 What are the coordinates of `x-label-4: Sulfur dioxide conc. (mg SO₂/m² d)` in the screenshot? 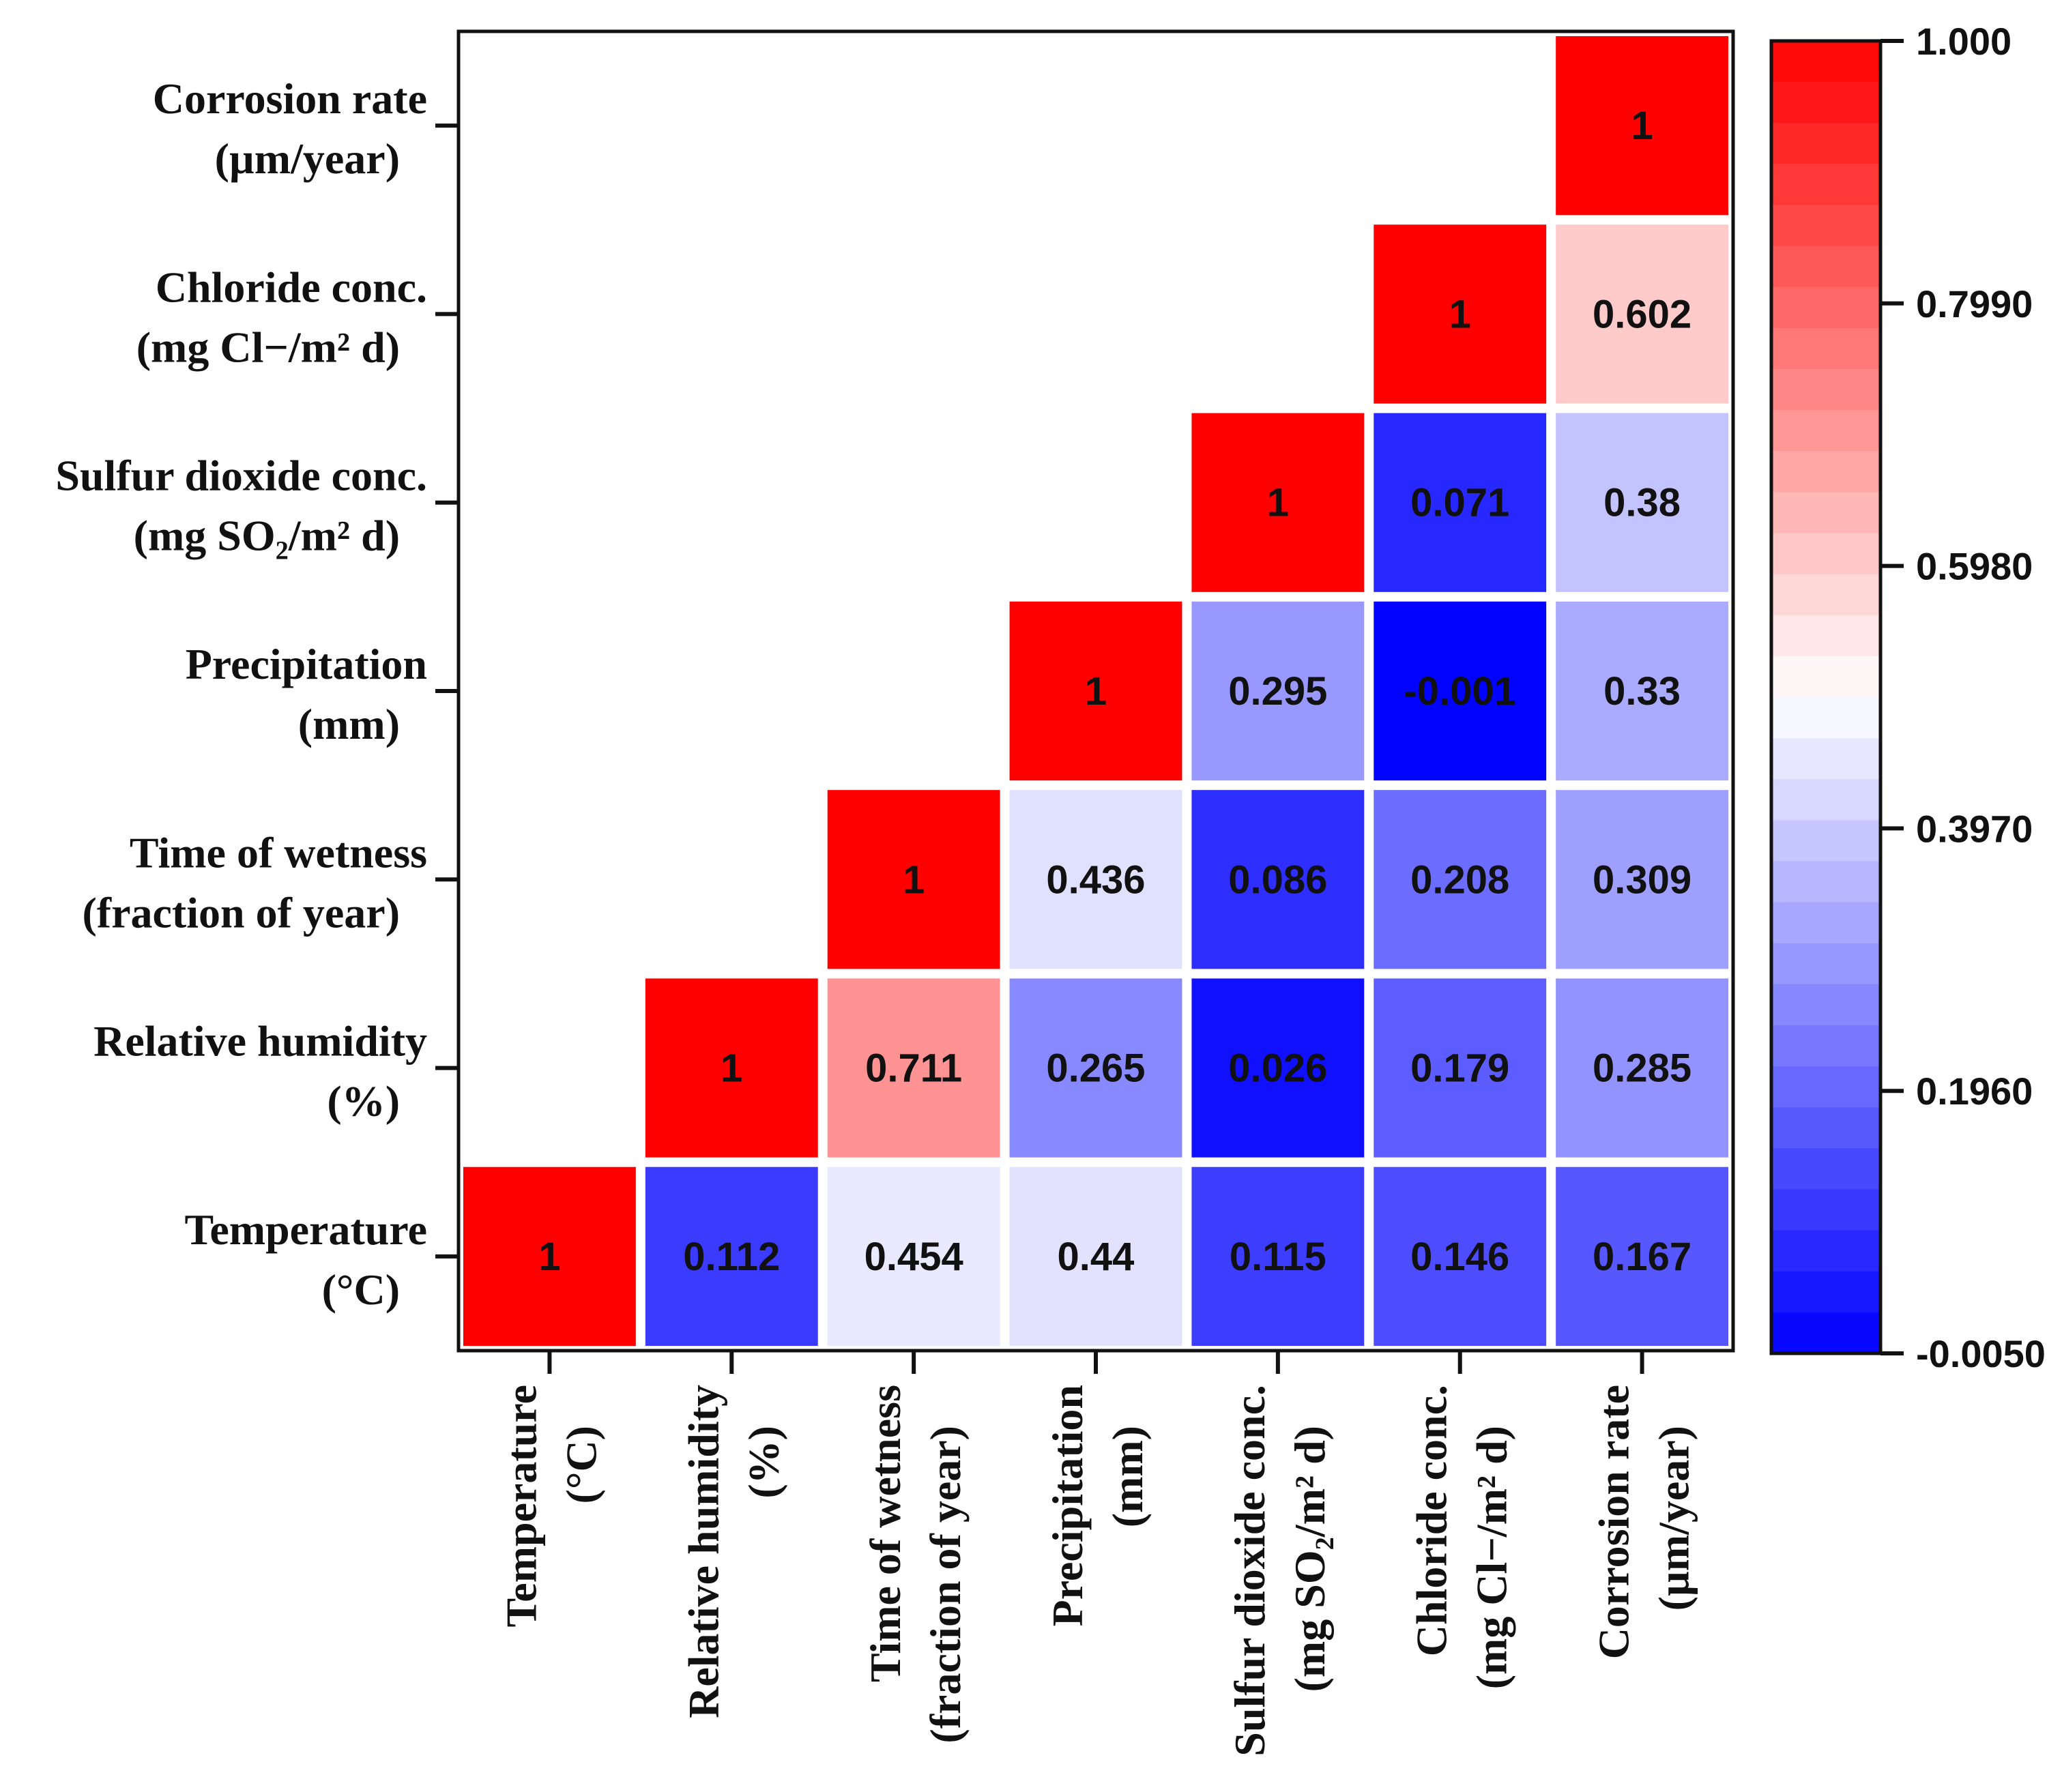 It's located at (1279, 1571).